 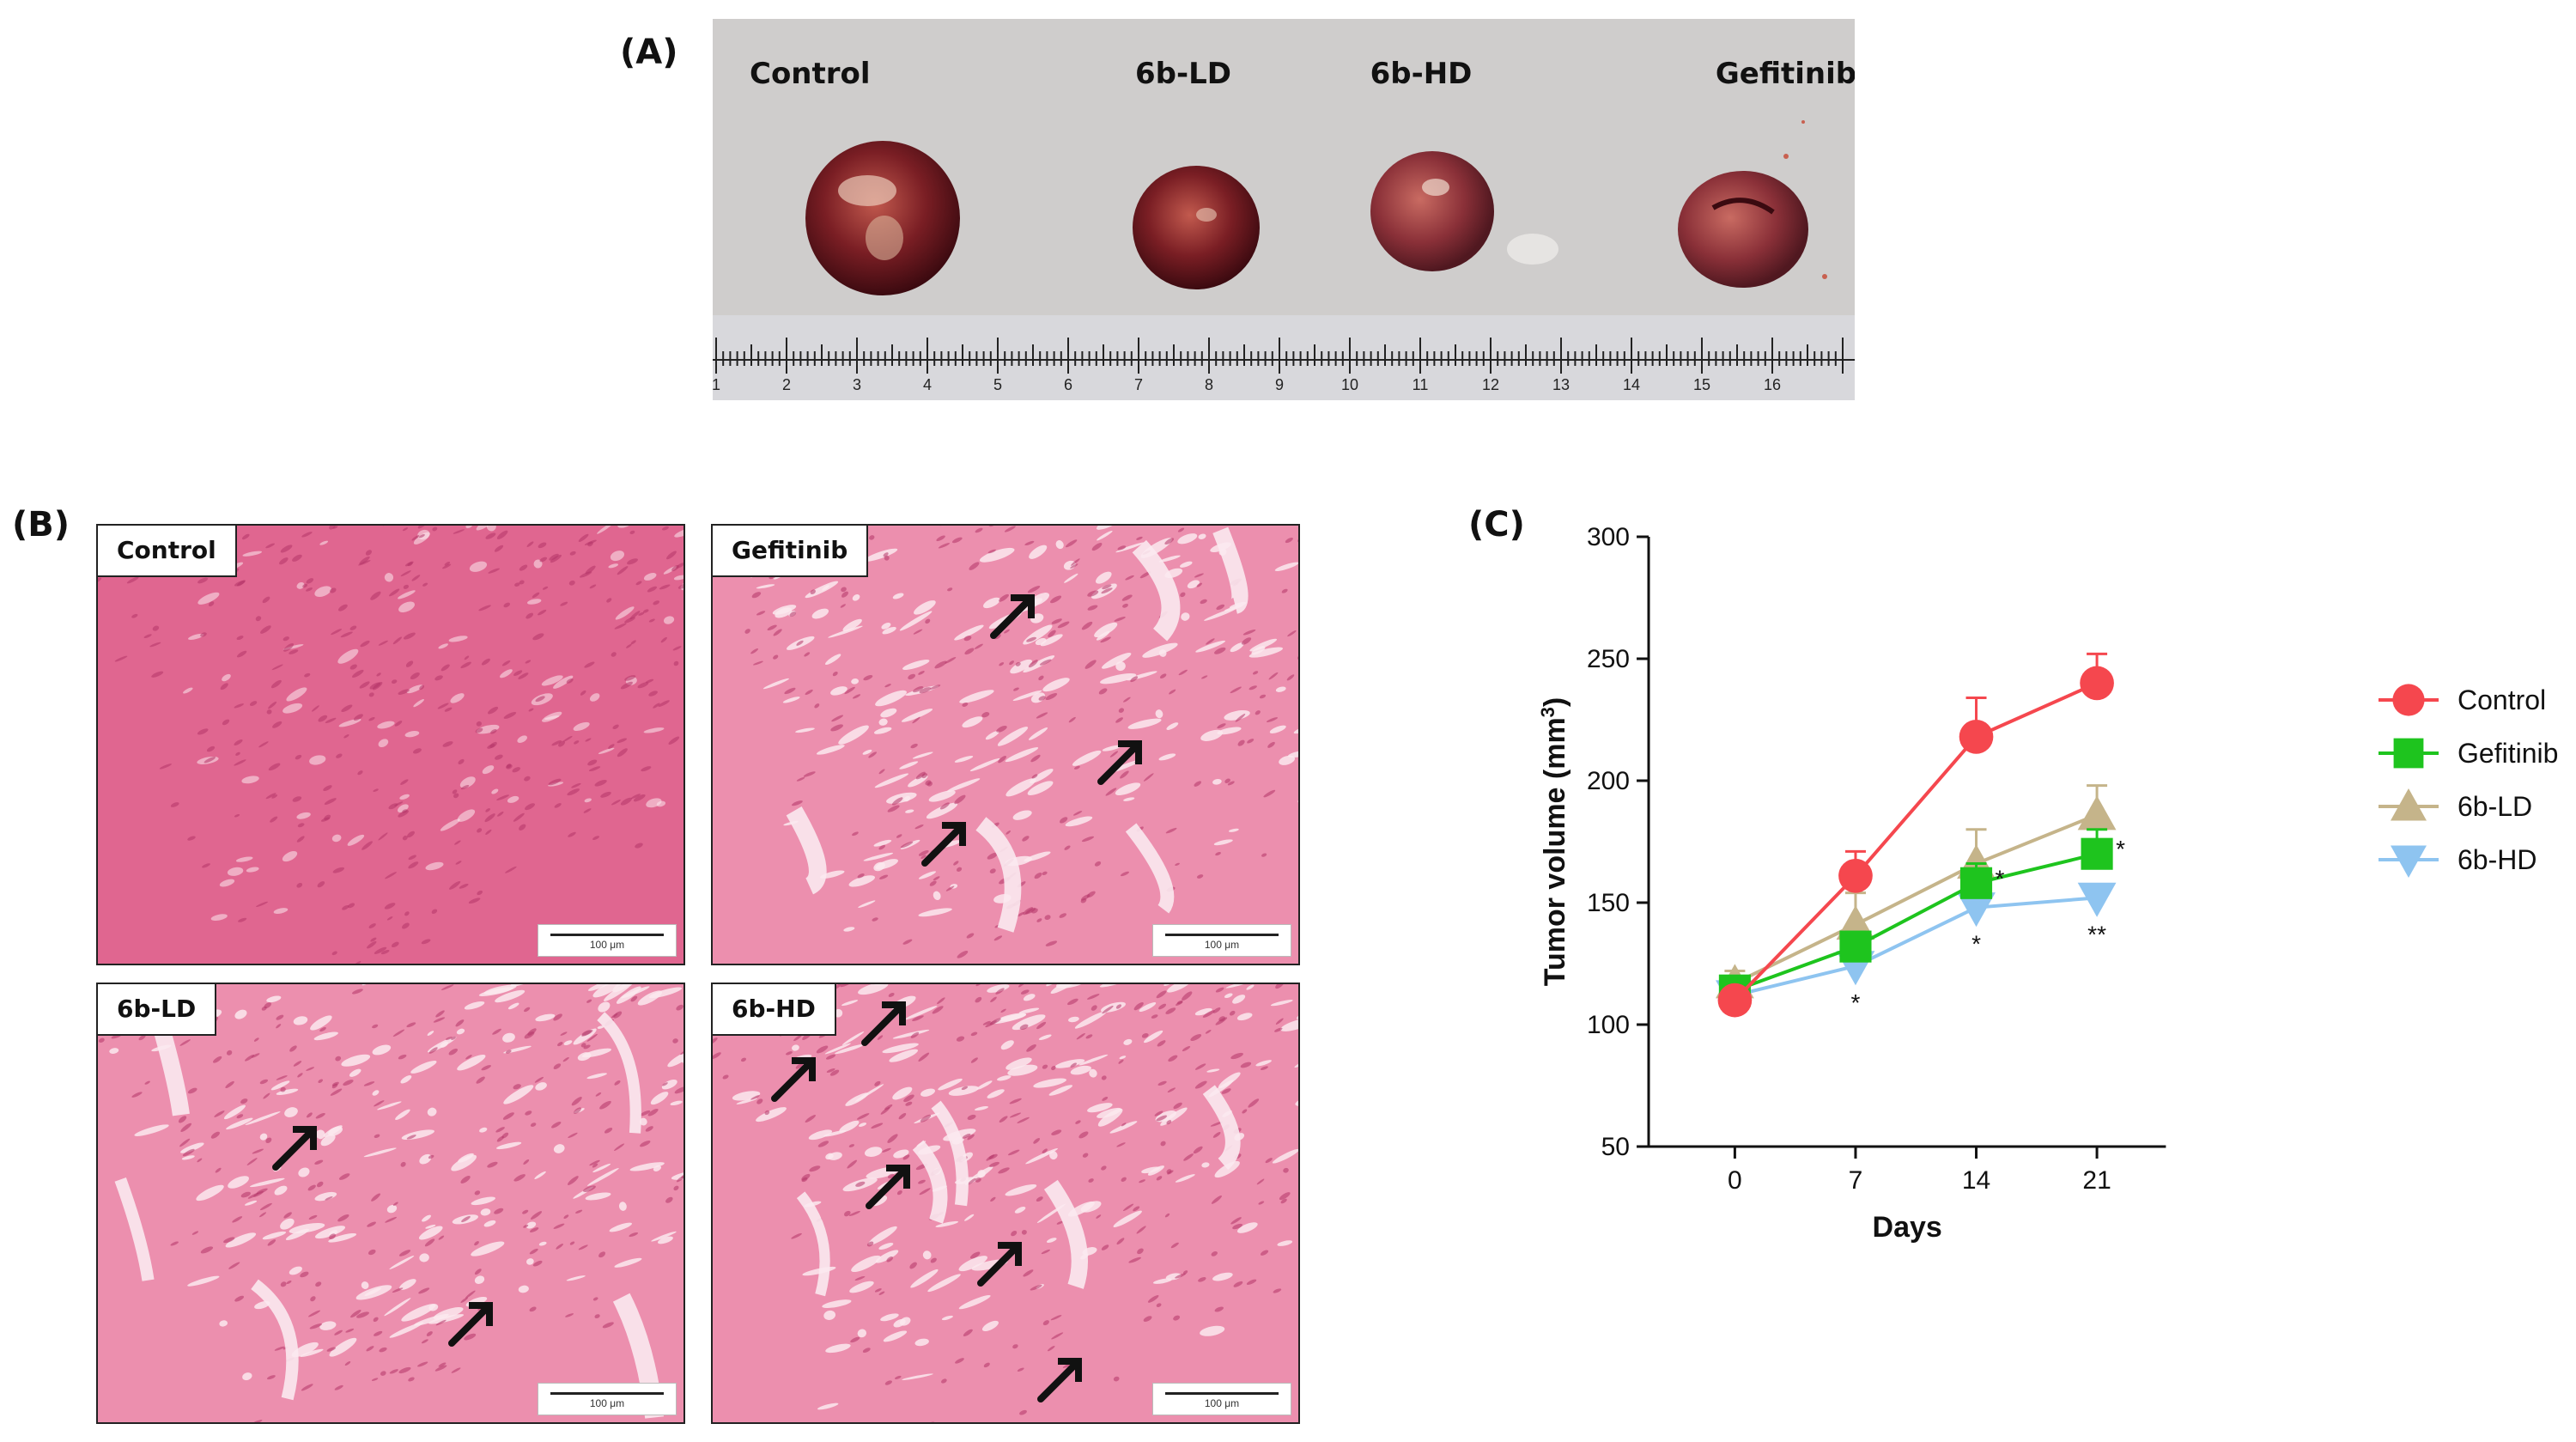 What do you see at coordinates (716, 384) in the screenshot?
I see `ruler-number: 1` at bounding box center [716, 384].